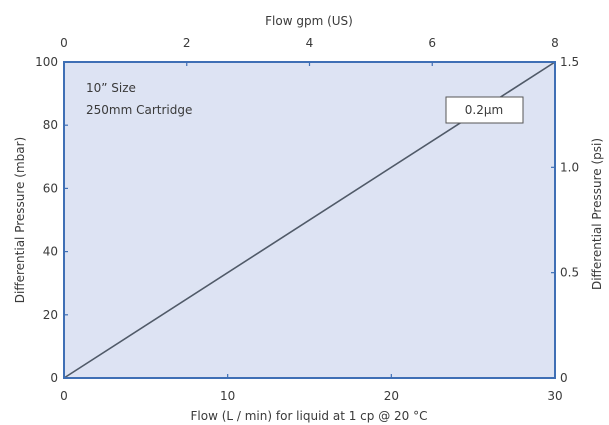 The width and height of the screenshot is (609, 425). Describe the element at coordinates (569, 62) in the screenshot. I see `secondary-y-tick-label: 1.5` at that location.